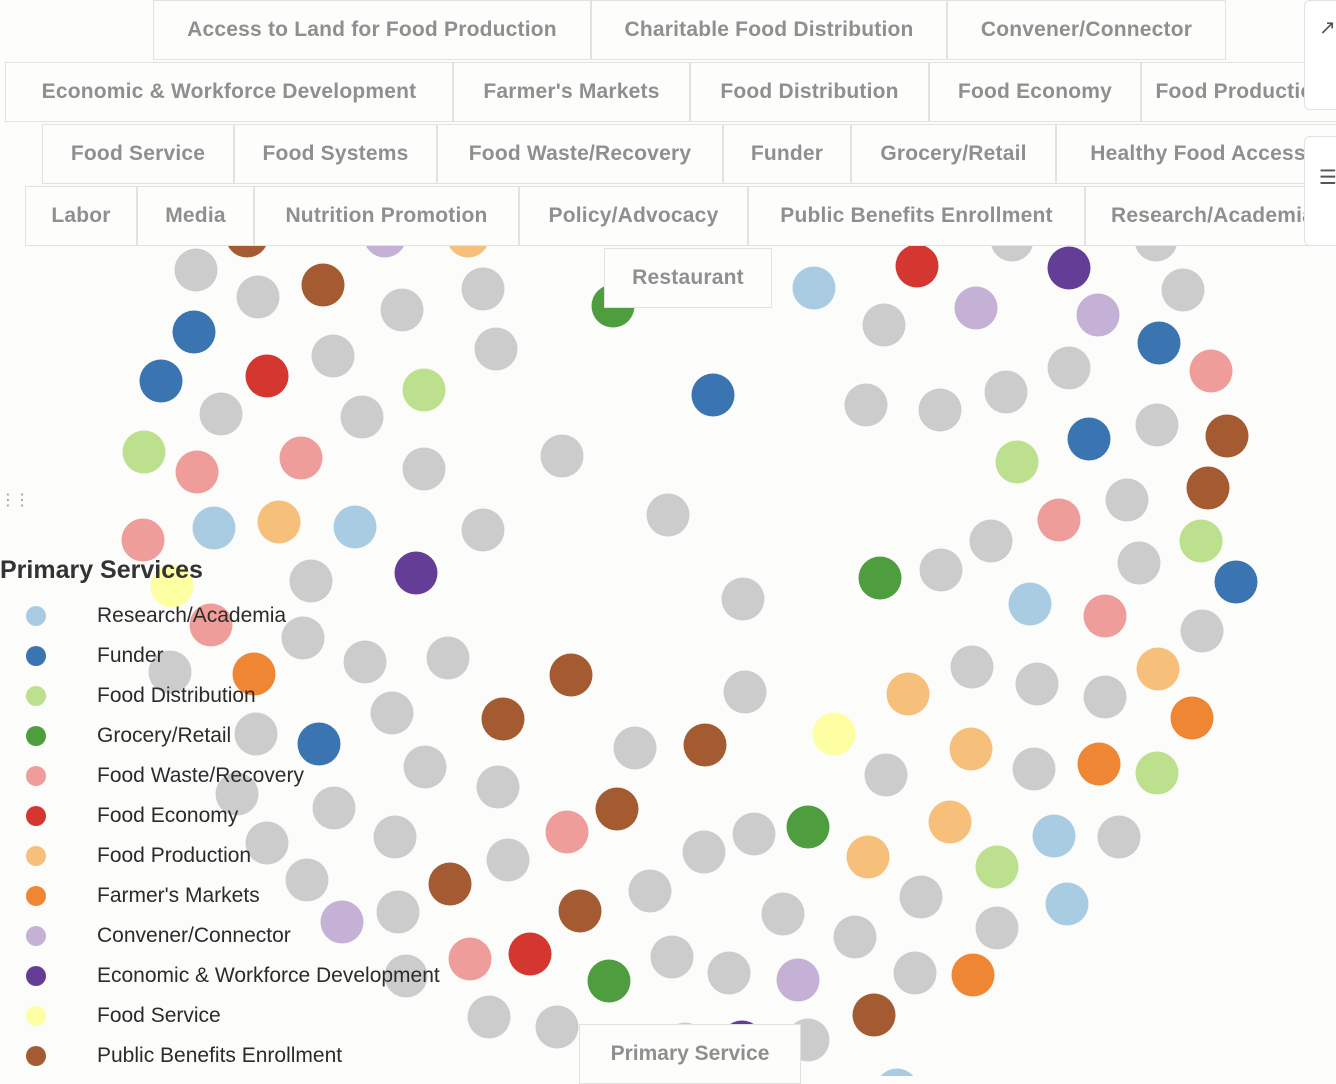 This screenshot has width=1336, height=1084. Describe the element at coordinates (690, 1054) in the screenshot. I see `group-label-primary-service: Primary Service` at that location.